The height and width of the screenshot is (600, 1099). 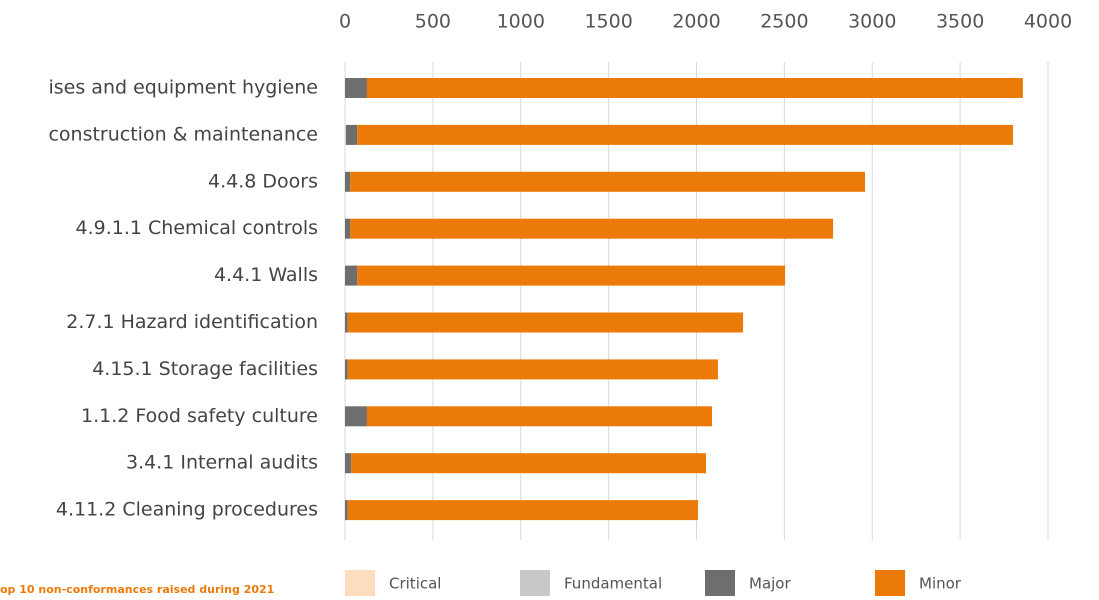 I want to click on x-tick-label: 500, so click(x=433, y=22).